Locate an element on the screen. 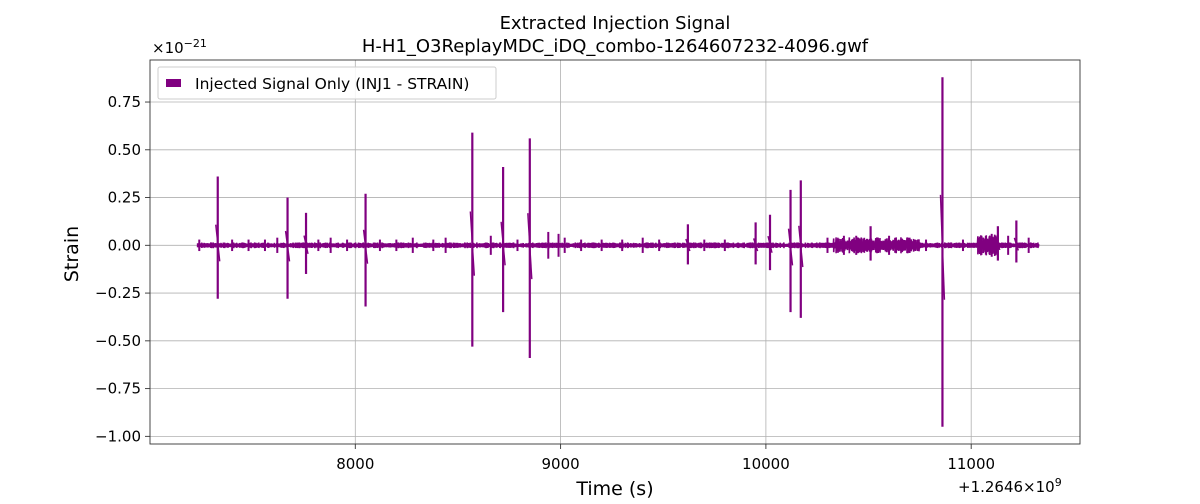  legend-box is located at coordinates (327, 83).